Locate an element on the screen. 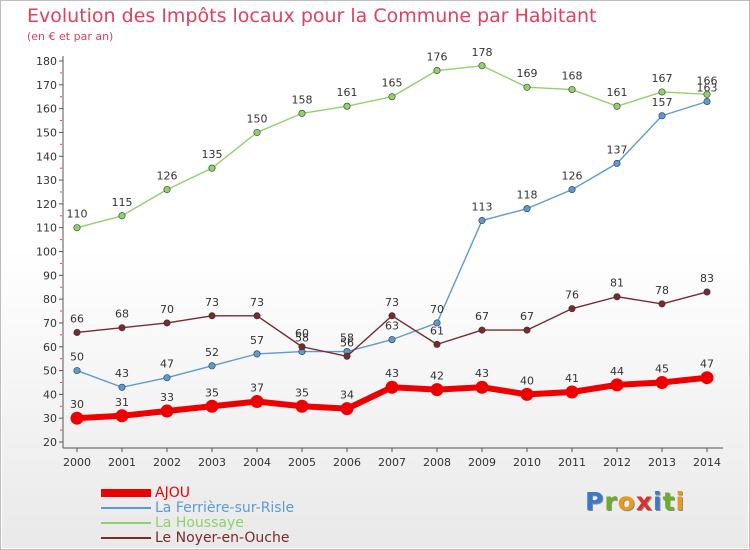  y-tick-label: 60 is located at coordinates (50, 347).